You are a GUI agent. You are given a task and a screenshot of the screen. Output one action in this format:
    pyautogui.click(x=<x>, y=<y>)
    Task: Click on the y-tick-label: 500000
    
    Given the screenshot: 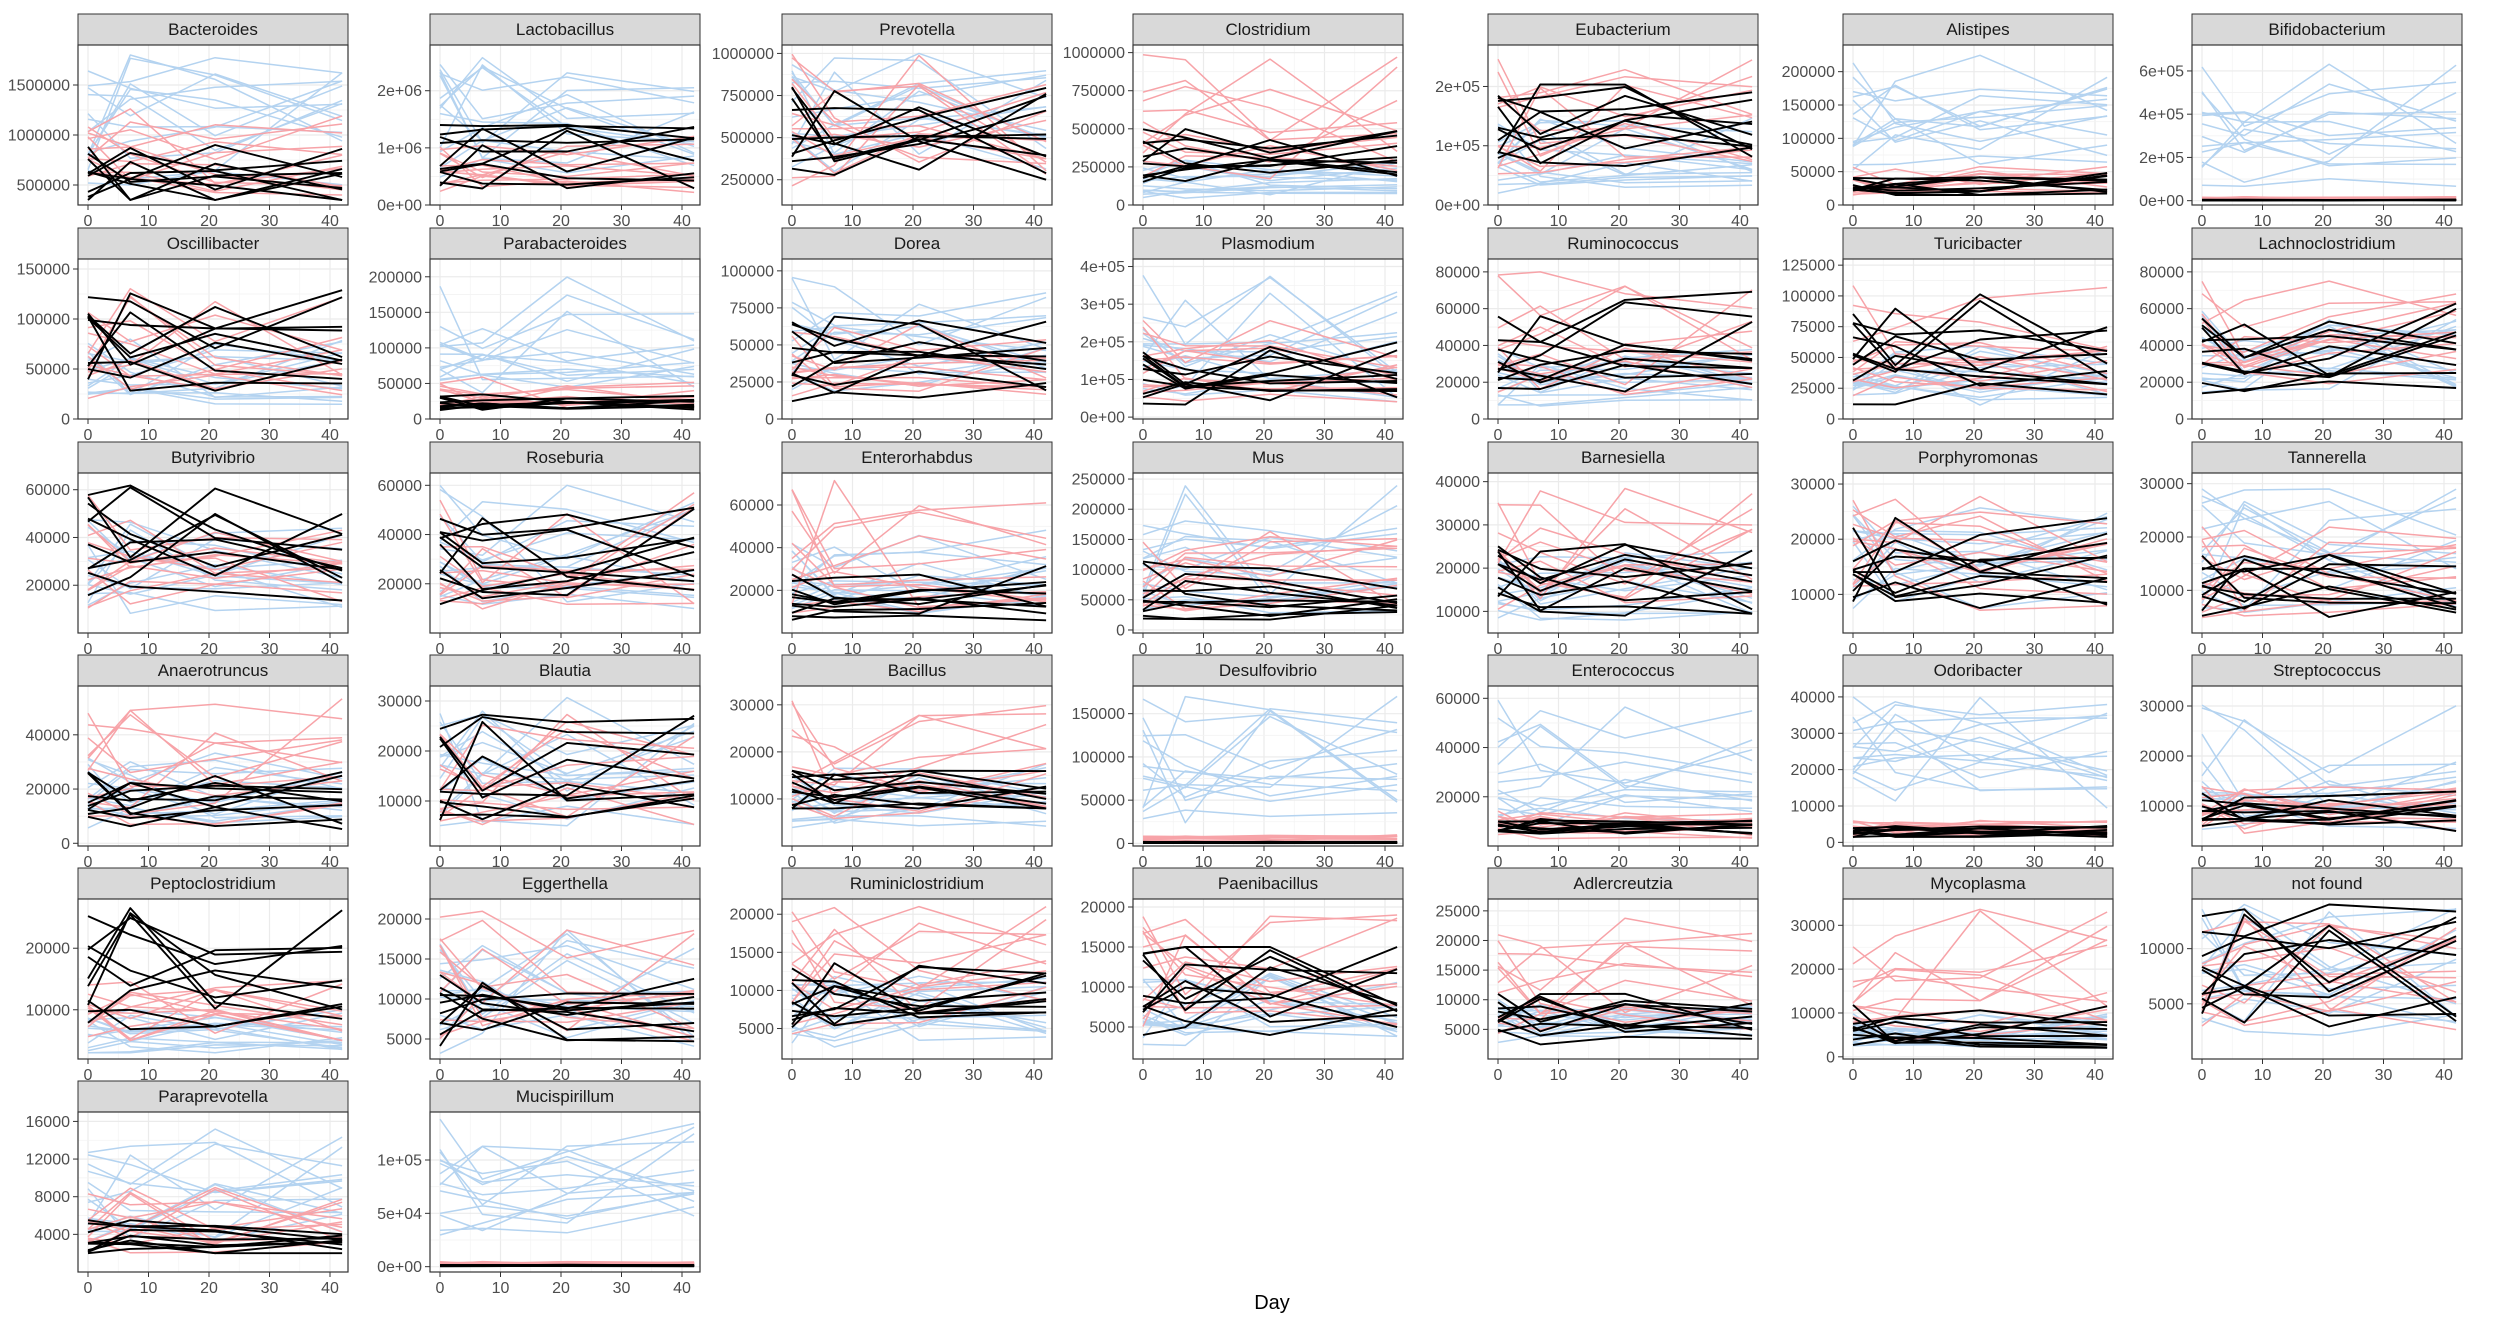 What is the action you would take?
    pyautogui.click(x=747, y=138)
    